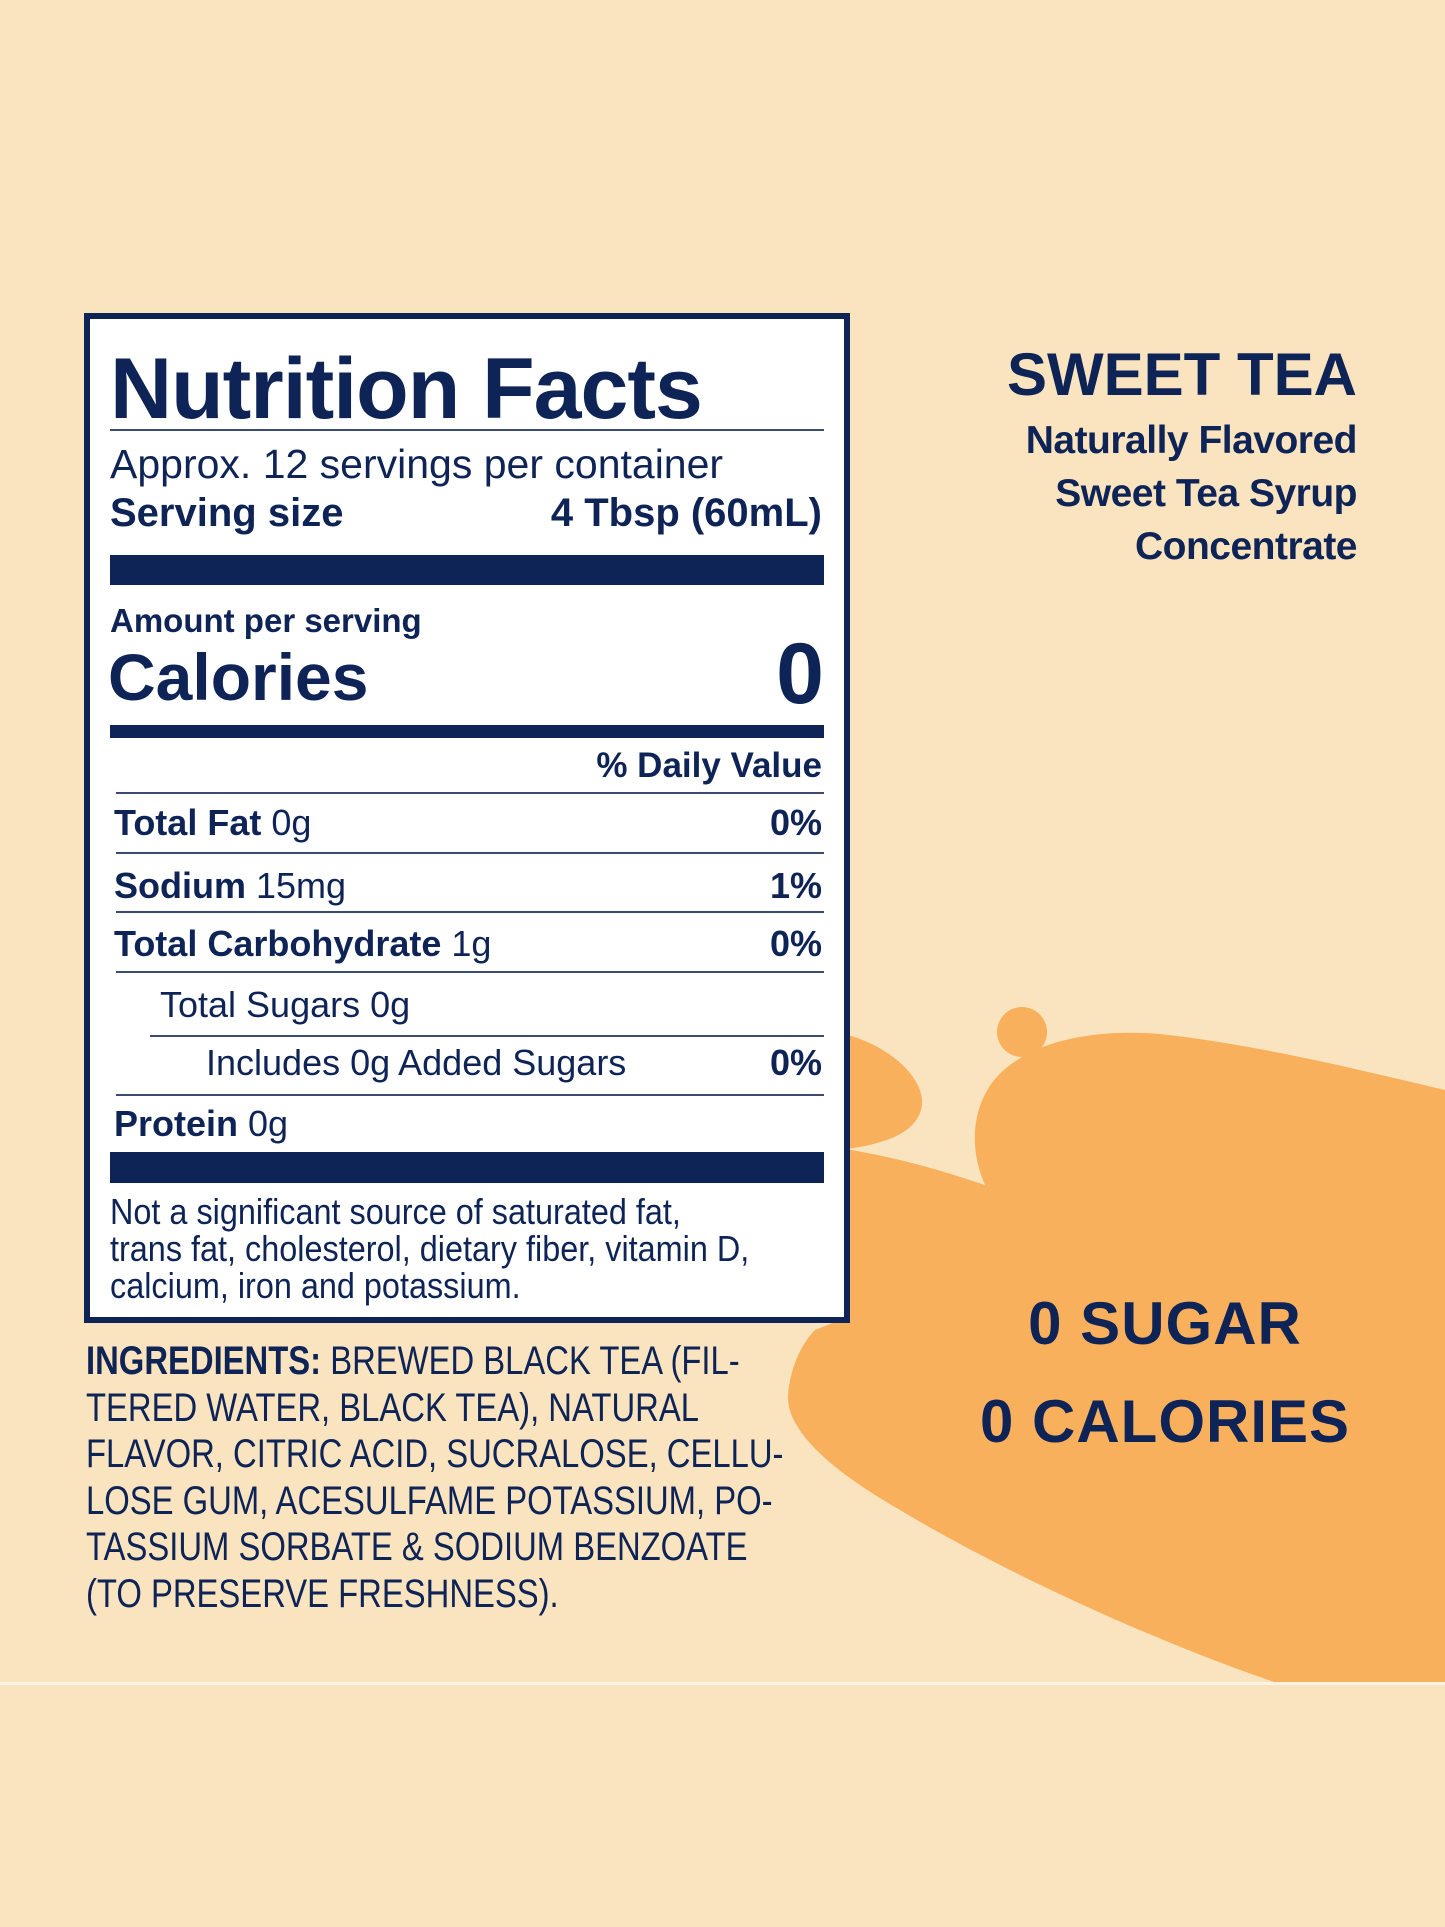  Describe the element at coordinates (795, 943) in the screenshot. I see `daily-value-total-carbohydrate: 0%` at that location.